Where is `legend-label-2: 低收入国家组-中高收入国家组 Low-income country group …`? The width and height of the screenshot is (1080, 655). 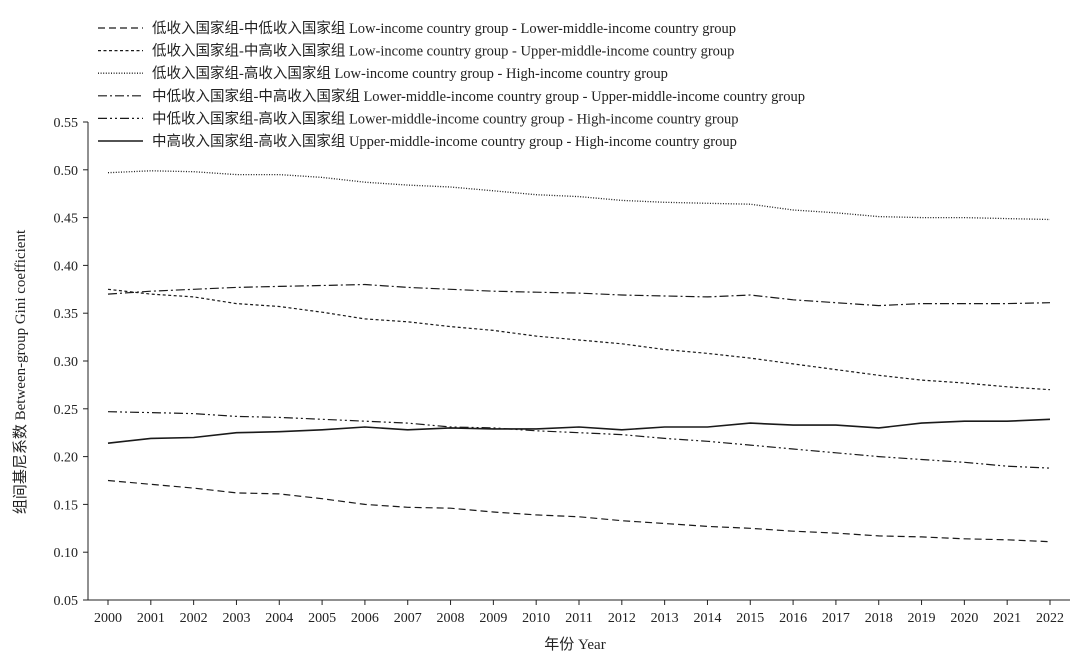 legend-label-2: 低收入国家组-中高收入国家组 Low-income country group … is located at coordinates (443, 51).